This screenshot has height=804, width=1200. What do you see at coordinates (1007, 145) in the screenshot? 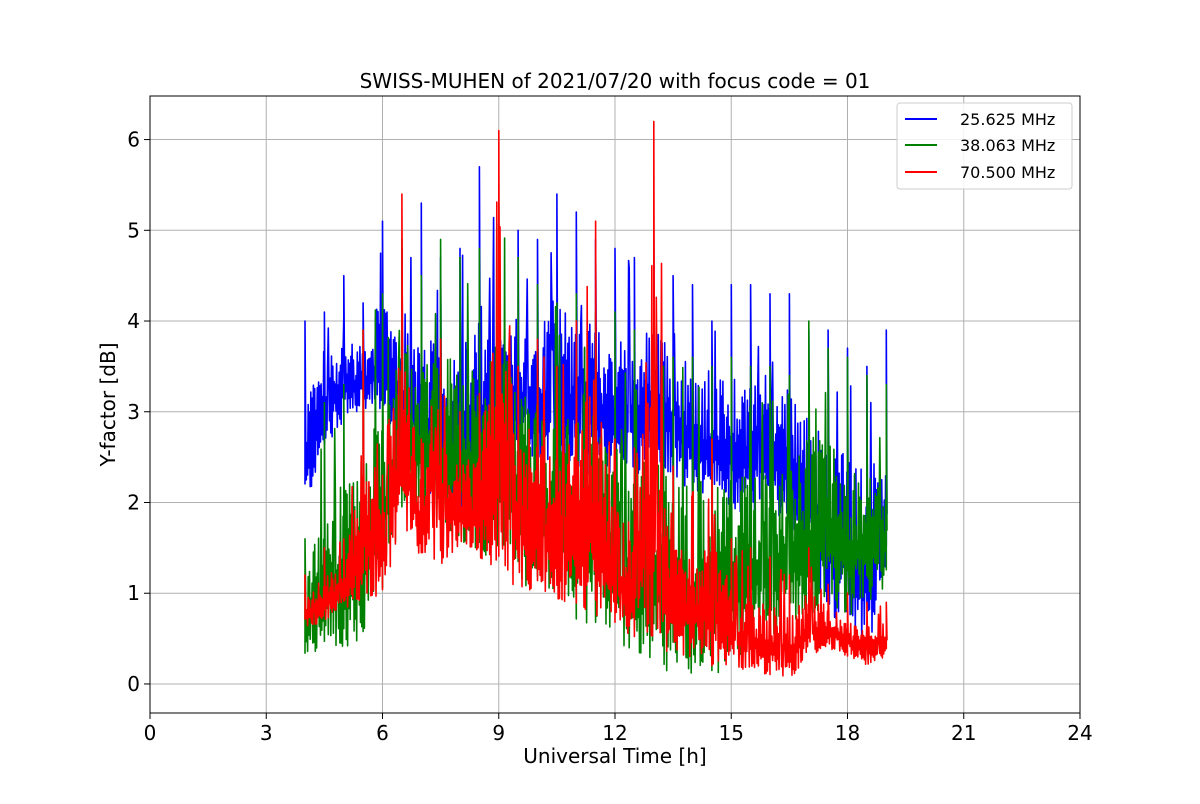
I see `legend-label-38-063-mhz: 38.063 MHz` at bounding box center [1007, 145].